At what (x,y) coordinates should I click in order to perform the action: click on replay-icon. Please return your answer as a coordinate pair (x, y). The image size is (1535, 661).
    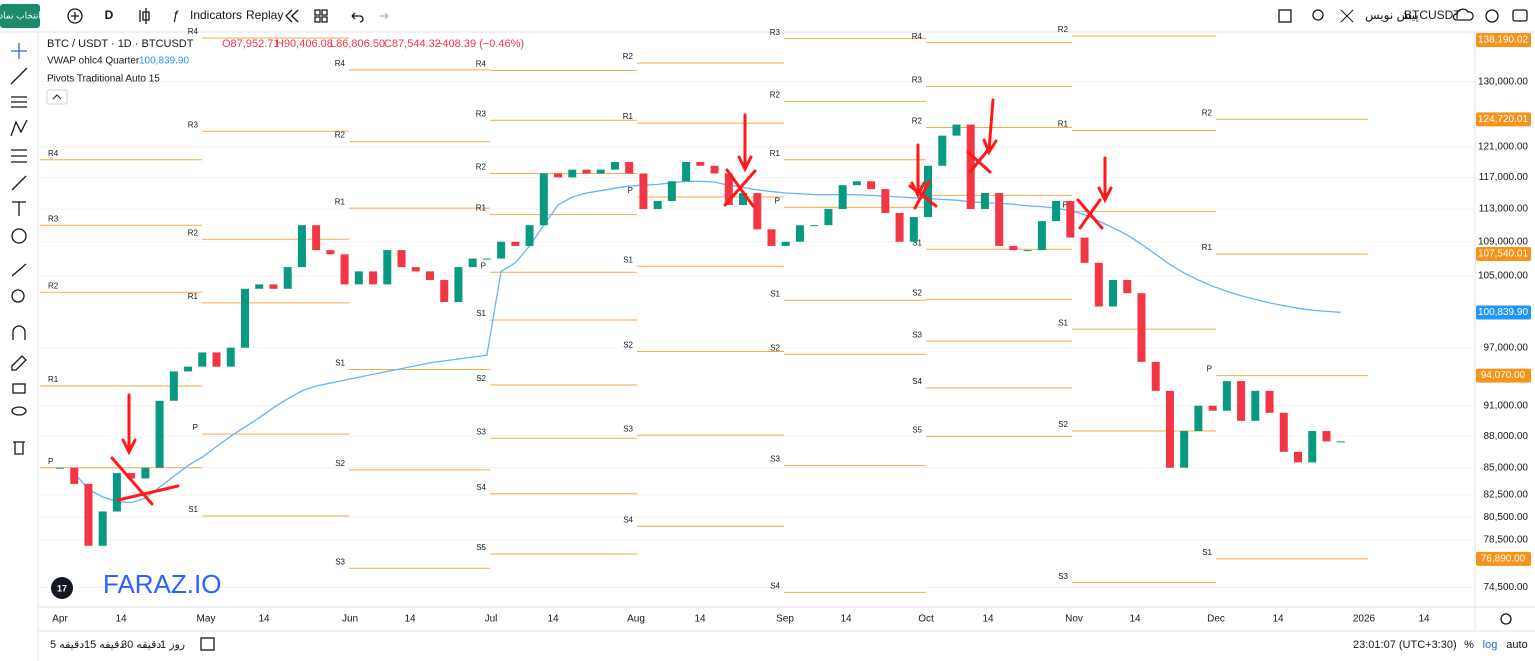
    Looking at the image, I should click on (292, 16).